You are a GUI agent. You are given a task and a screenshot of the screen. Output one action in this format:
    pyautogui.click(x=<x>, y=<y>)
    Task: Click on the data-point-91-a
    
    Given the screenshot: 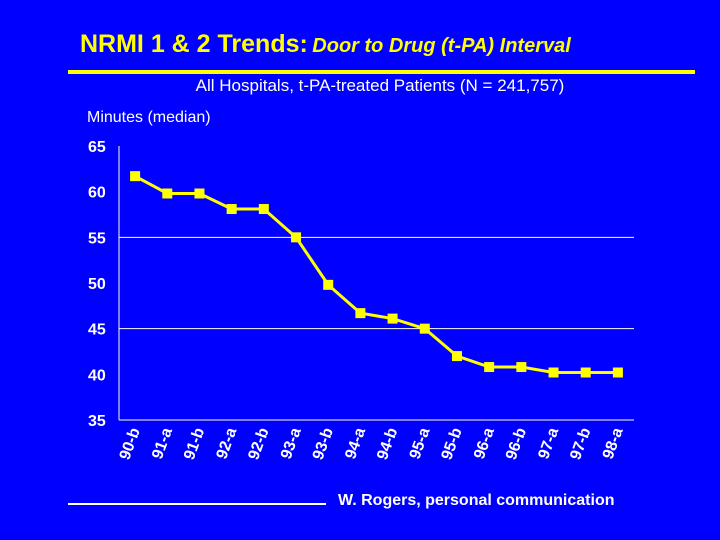 What is the action you would take?
    pyautogui.click(x=167, y=193)
    